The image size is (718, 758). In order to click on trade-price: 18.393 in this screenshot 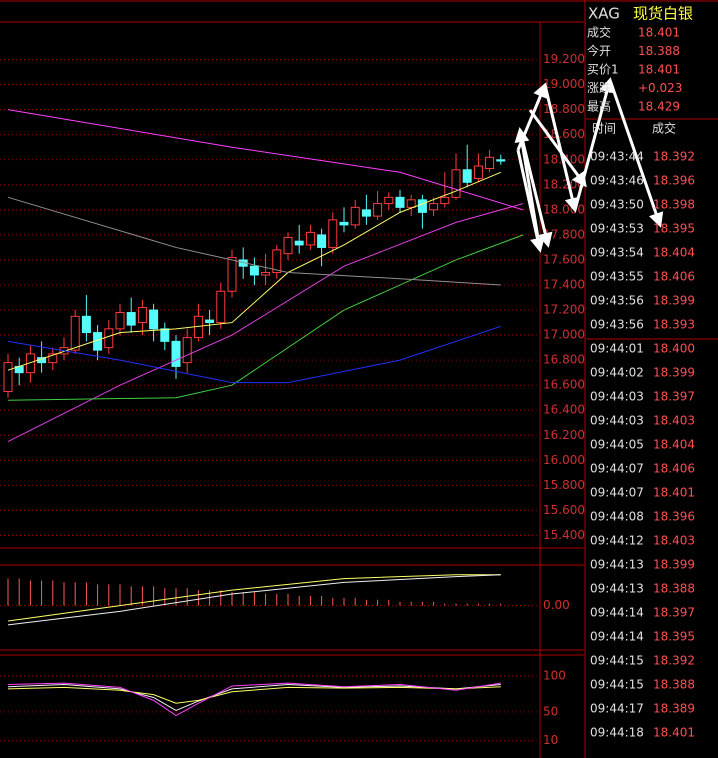, I will do `click(674, 325)`.